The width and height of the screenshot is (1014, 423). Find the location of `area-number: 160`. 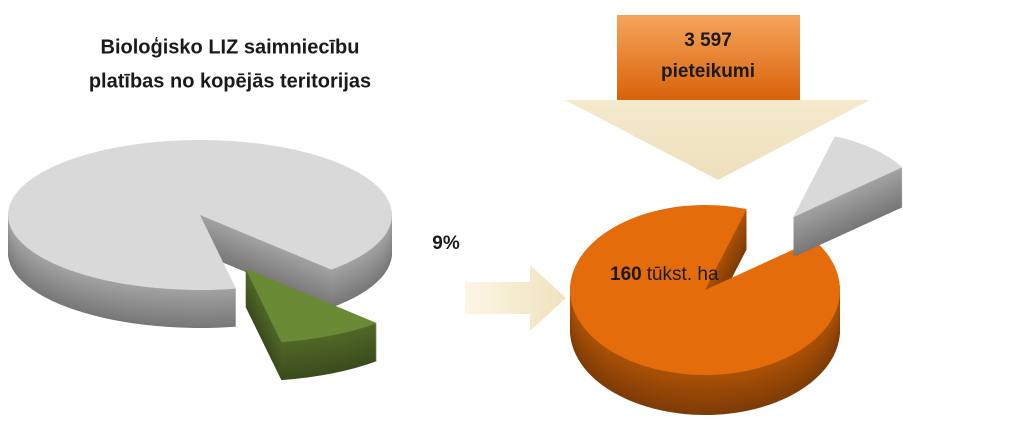

area-number: 160 is located at coordinates (626, 274).